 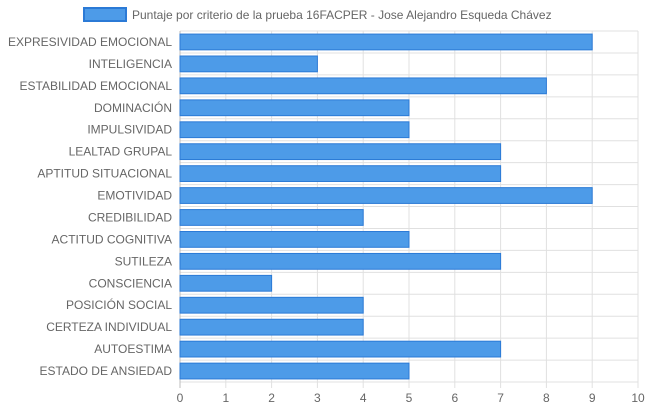 I want to click on x-tick-label: 3, so click(x=317, y=398).